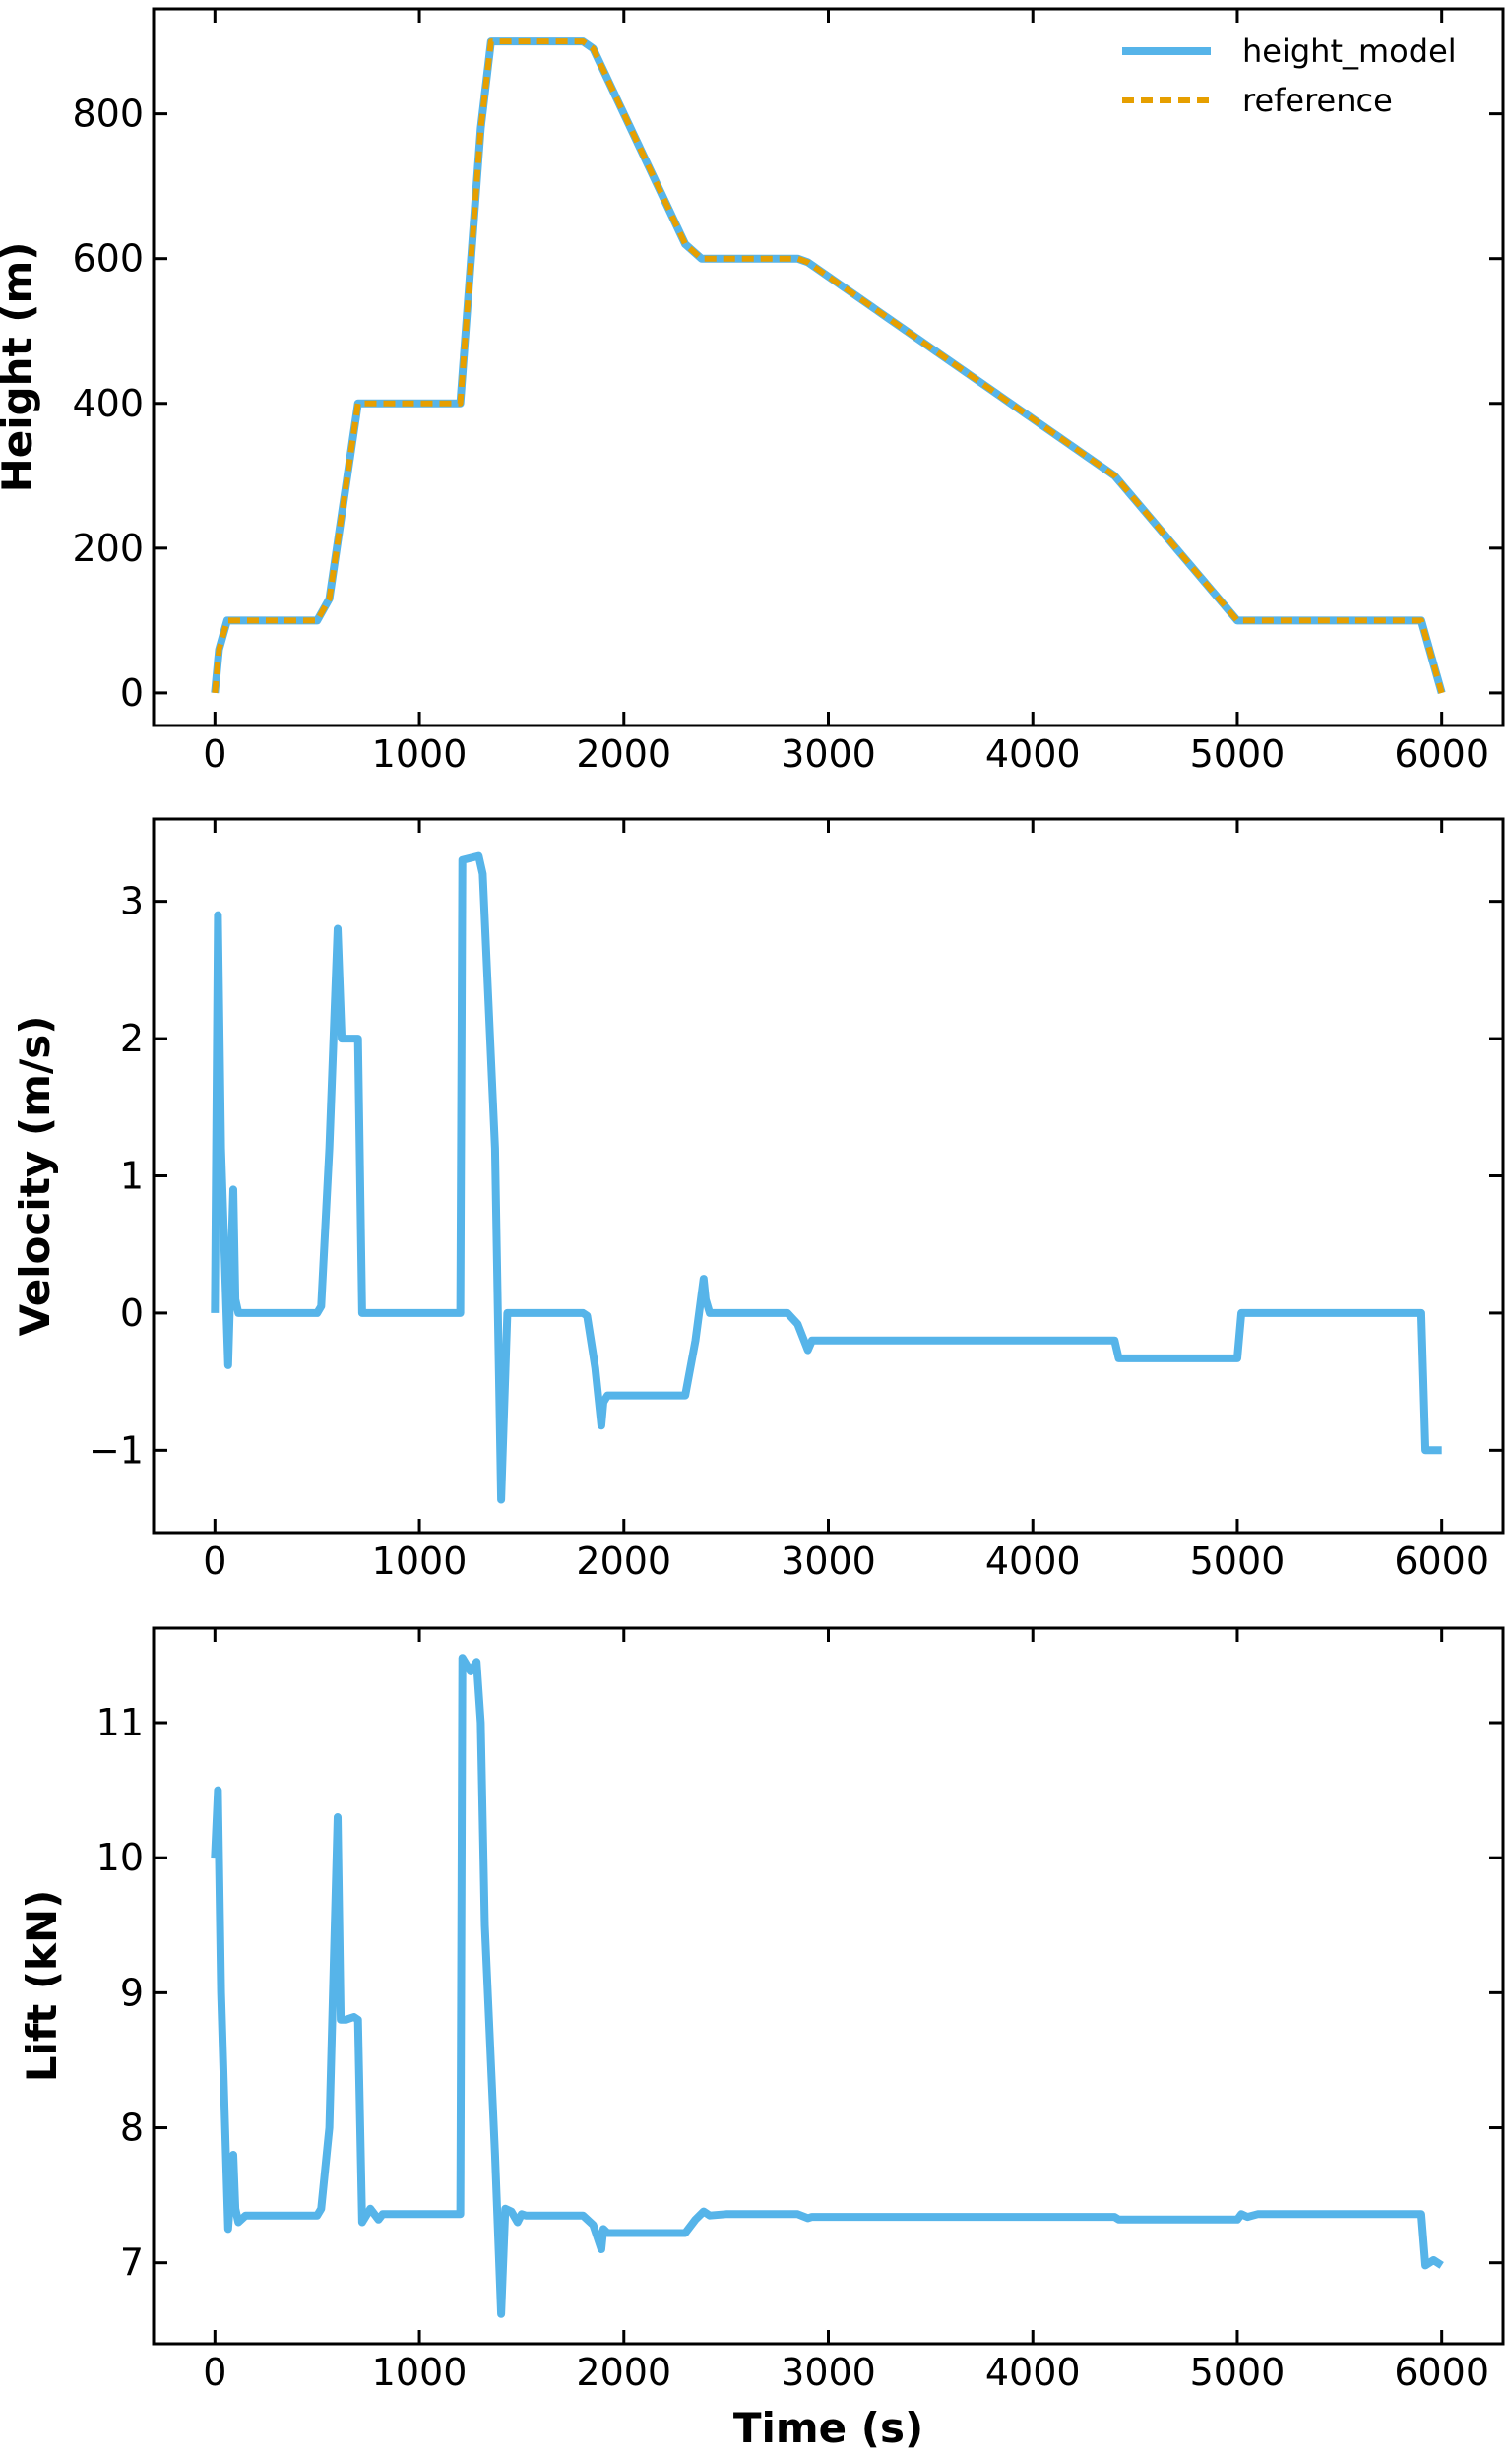 The width and height of the screenshot is (1512, 2457). I want to click on x-axis-label: Time (s), so click(828, 2428).